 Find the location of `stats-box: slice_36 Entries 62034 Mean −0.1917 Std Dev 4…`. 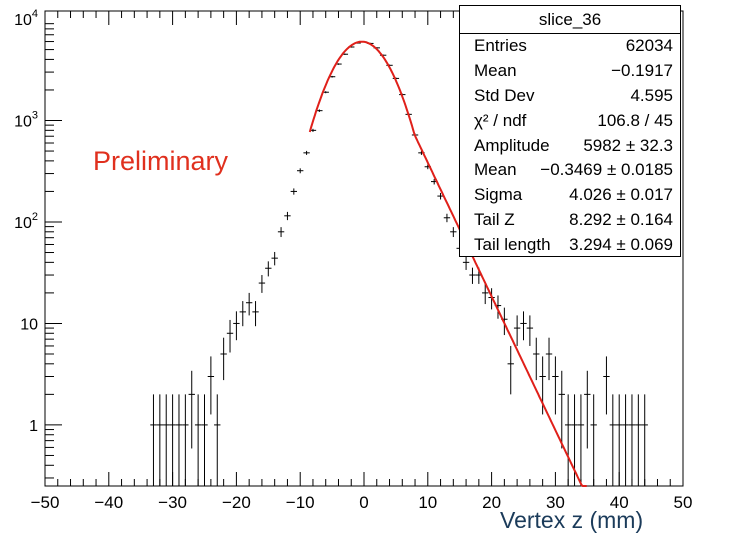

stats-box: slice_36 Entries 62034 Mean −0.1917 Std Dev 4… is located at coordinates (570, 131).